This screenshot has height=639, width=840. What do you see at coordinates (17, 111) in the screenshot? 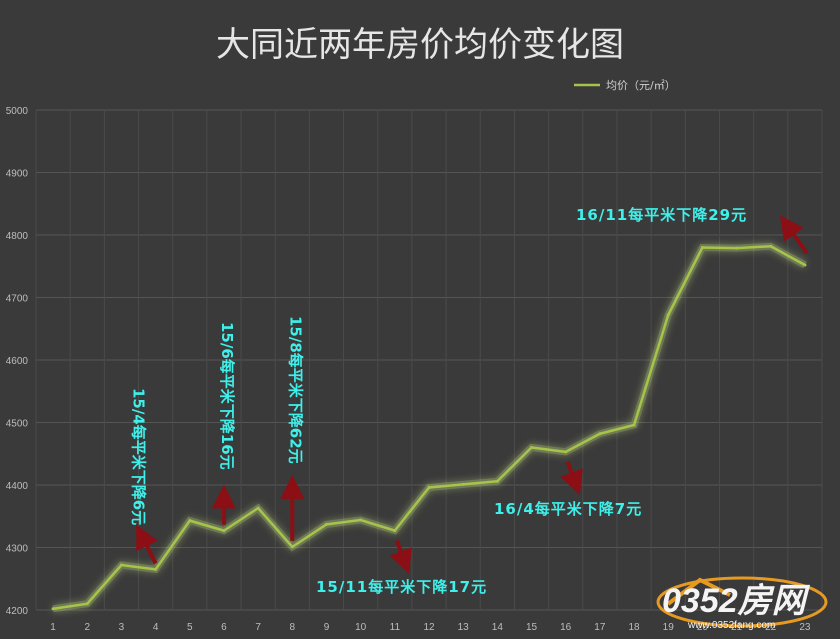
I see `y-tick-label: 5000` at bounding box center [17, 111].